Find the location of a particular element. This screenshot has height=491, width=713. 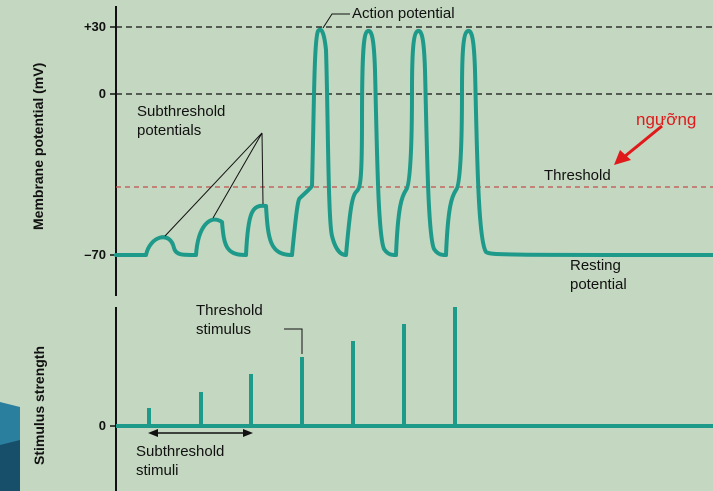

threshold-stimulus-label-line2: stimulus is located at coordinates (224, 329).